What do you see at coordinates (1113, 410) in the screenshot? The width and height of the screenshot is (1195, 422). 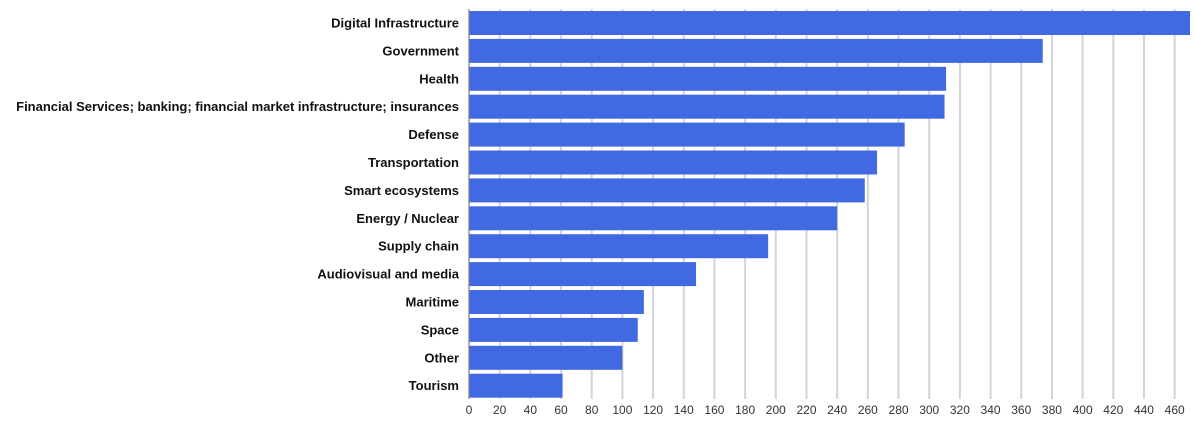 I see `x-tick-label: 420` at bounding box center [1113, 410].